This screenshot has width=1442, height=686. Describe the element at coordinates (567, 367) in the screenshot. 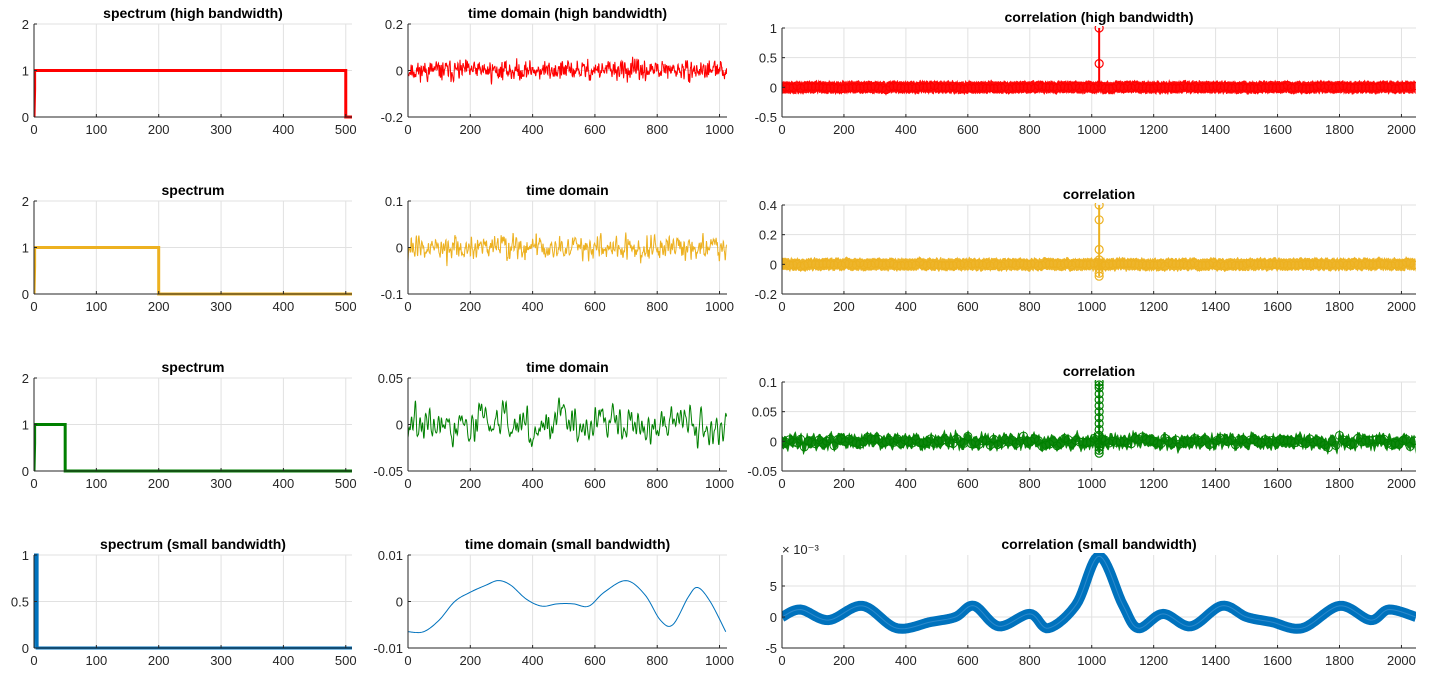

I see `axes-title: time domain` at that location.